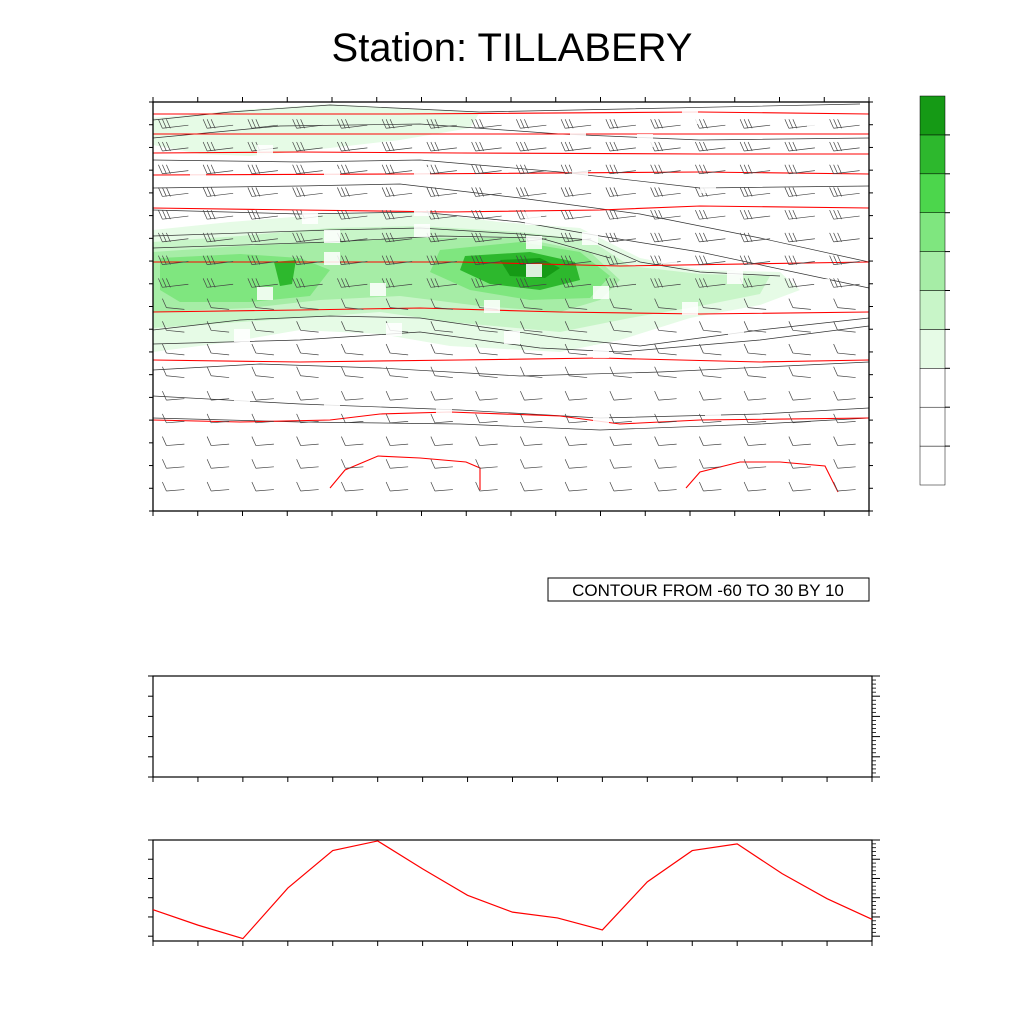 The height and width of the screenshot is (1024, 1024). Describe the element at coordinates (511, 339) in the screenshot. I see `humidity-contour-line` at that location.